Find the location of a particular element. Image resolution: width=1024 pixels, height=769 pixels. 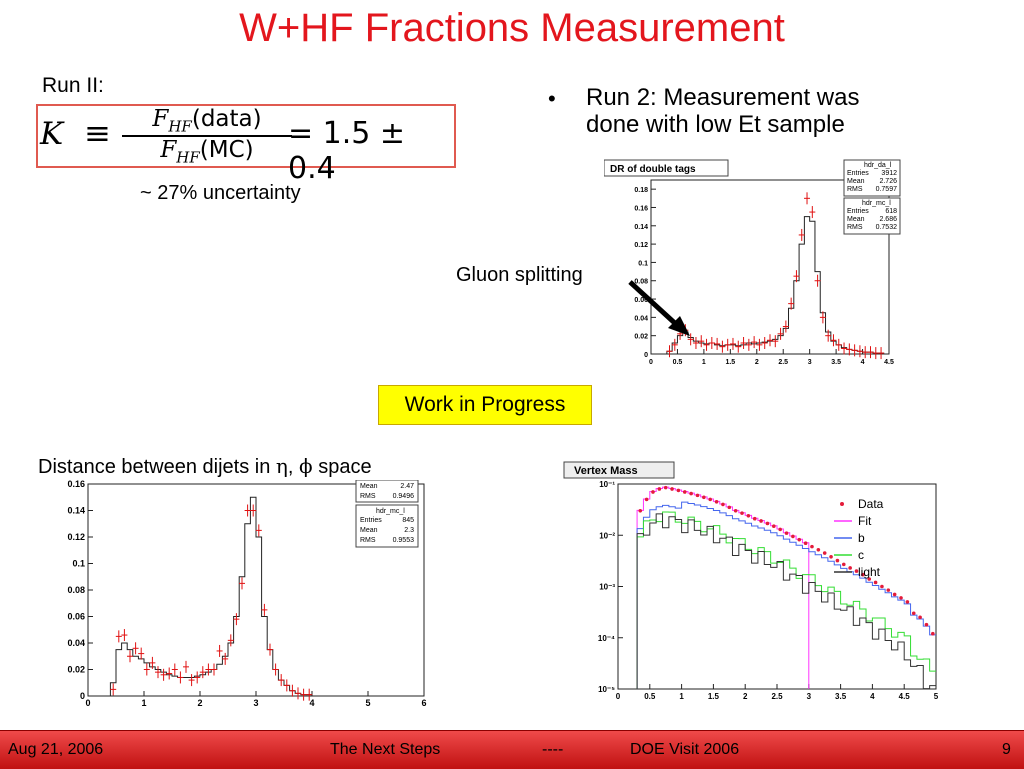

y-tick-label: 10⁻² is located at coordinates (607, 535).